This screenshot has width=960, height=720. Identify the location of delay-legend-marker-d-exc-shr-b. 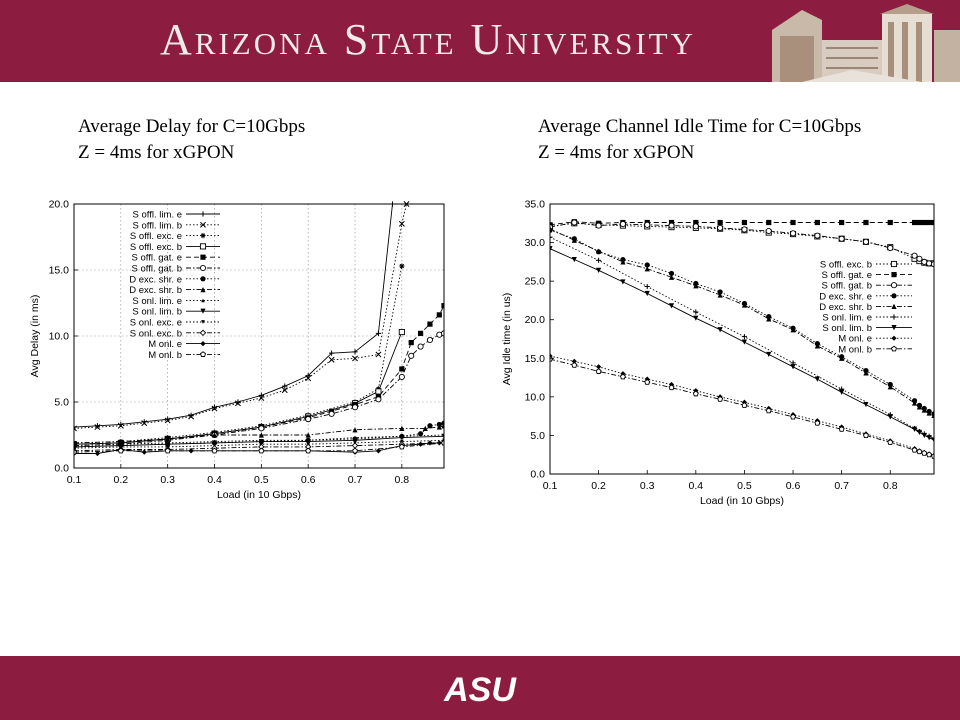
(203, 290).